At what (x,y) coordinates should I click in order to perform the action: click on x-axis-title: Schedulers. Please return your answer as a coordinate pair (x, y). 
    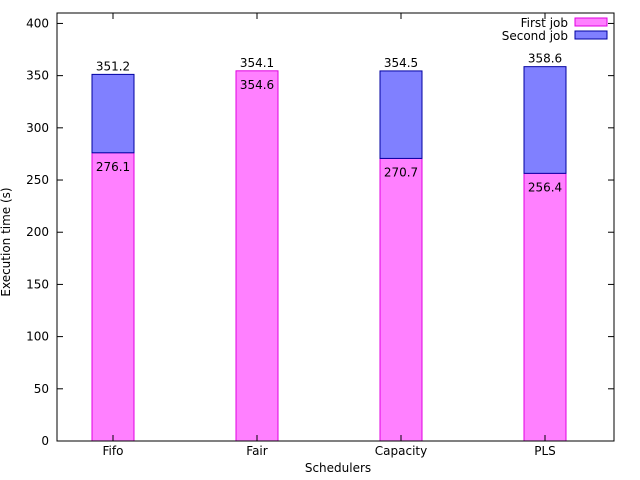
    Looking at the image, I should click on (338, 468).